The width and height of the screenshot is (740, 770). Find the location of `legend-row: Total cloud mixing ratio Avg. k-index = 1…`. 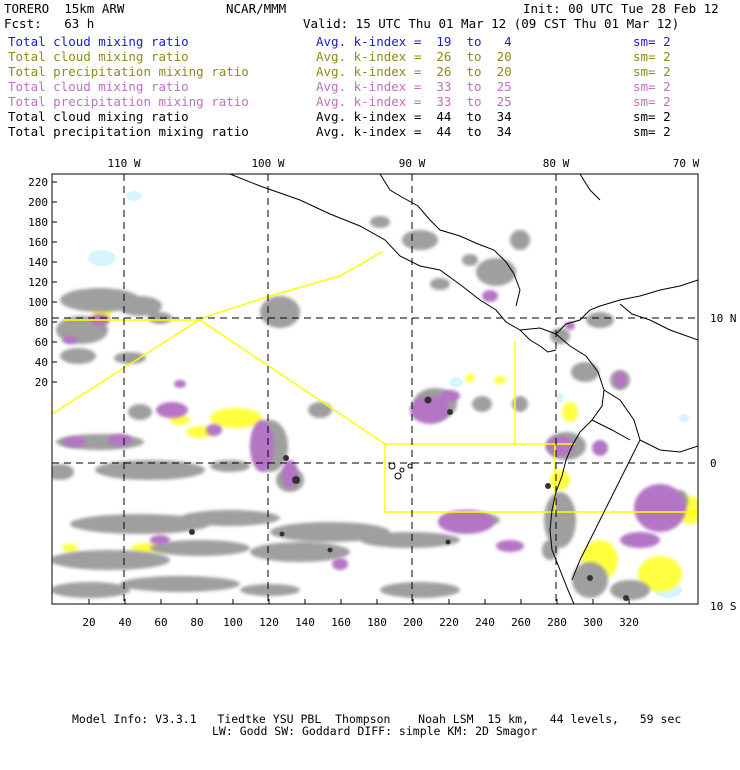

legend-row: Total cloud mixing ratio Avg. k-index = 1… is located at coordinates (370, 41).